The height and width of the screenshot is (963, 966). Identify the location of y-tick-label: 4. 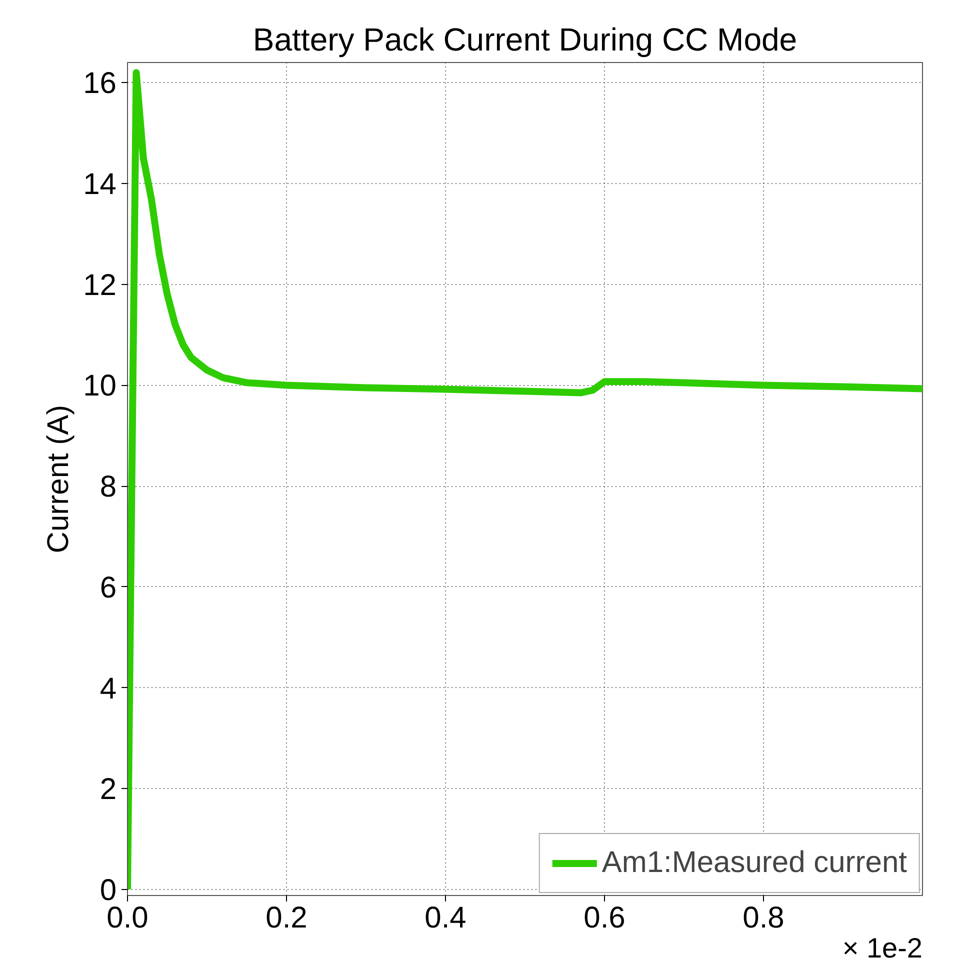
(108, 689).